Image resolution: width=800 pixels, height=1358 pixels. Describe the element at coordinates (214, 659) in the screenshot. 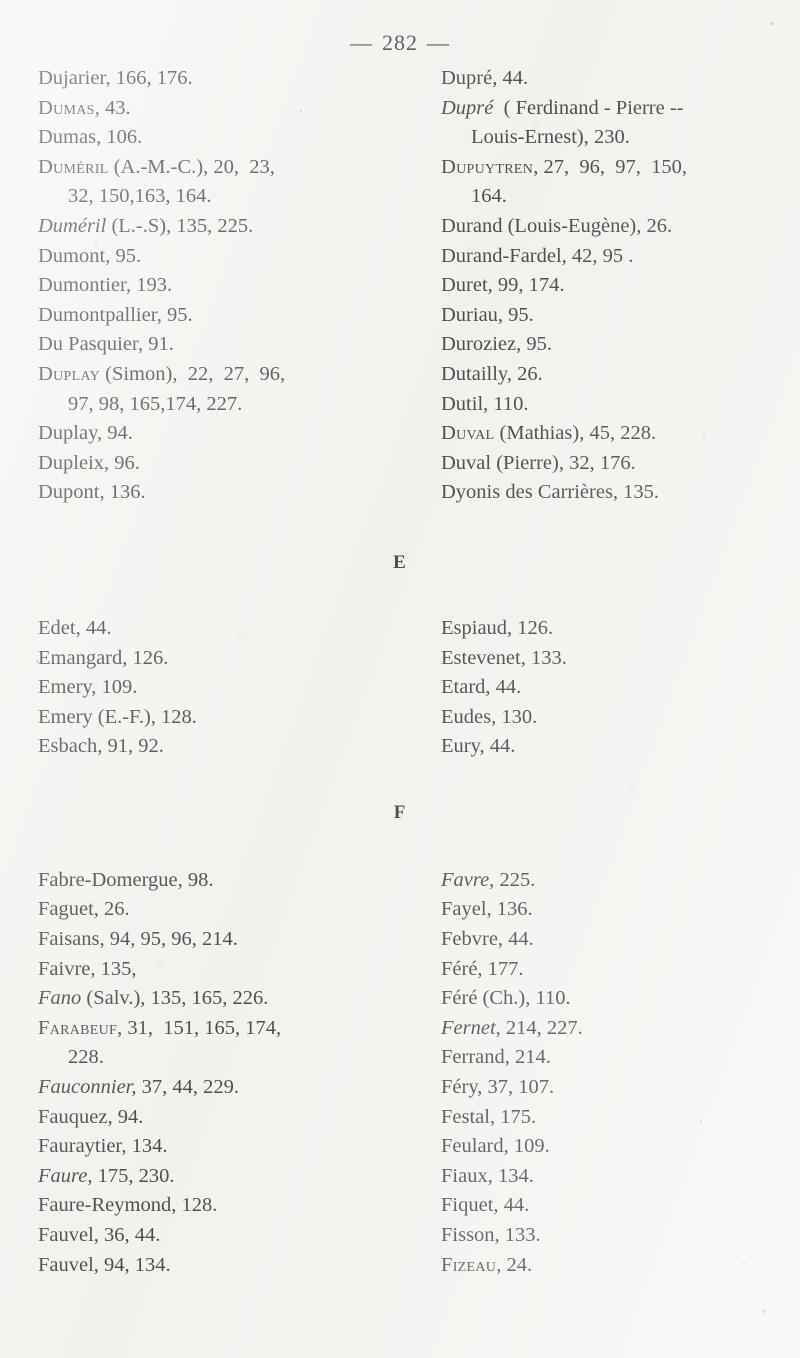

I see `index-entry: Emangard, 126.` at that location.